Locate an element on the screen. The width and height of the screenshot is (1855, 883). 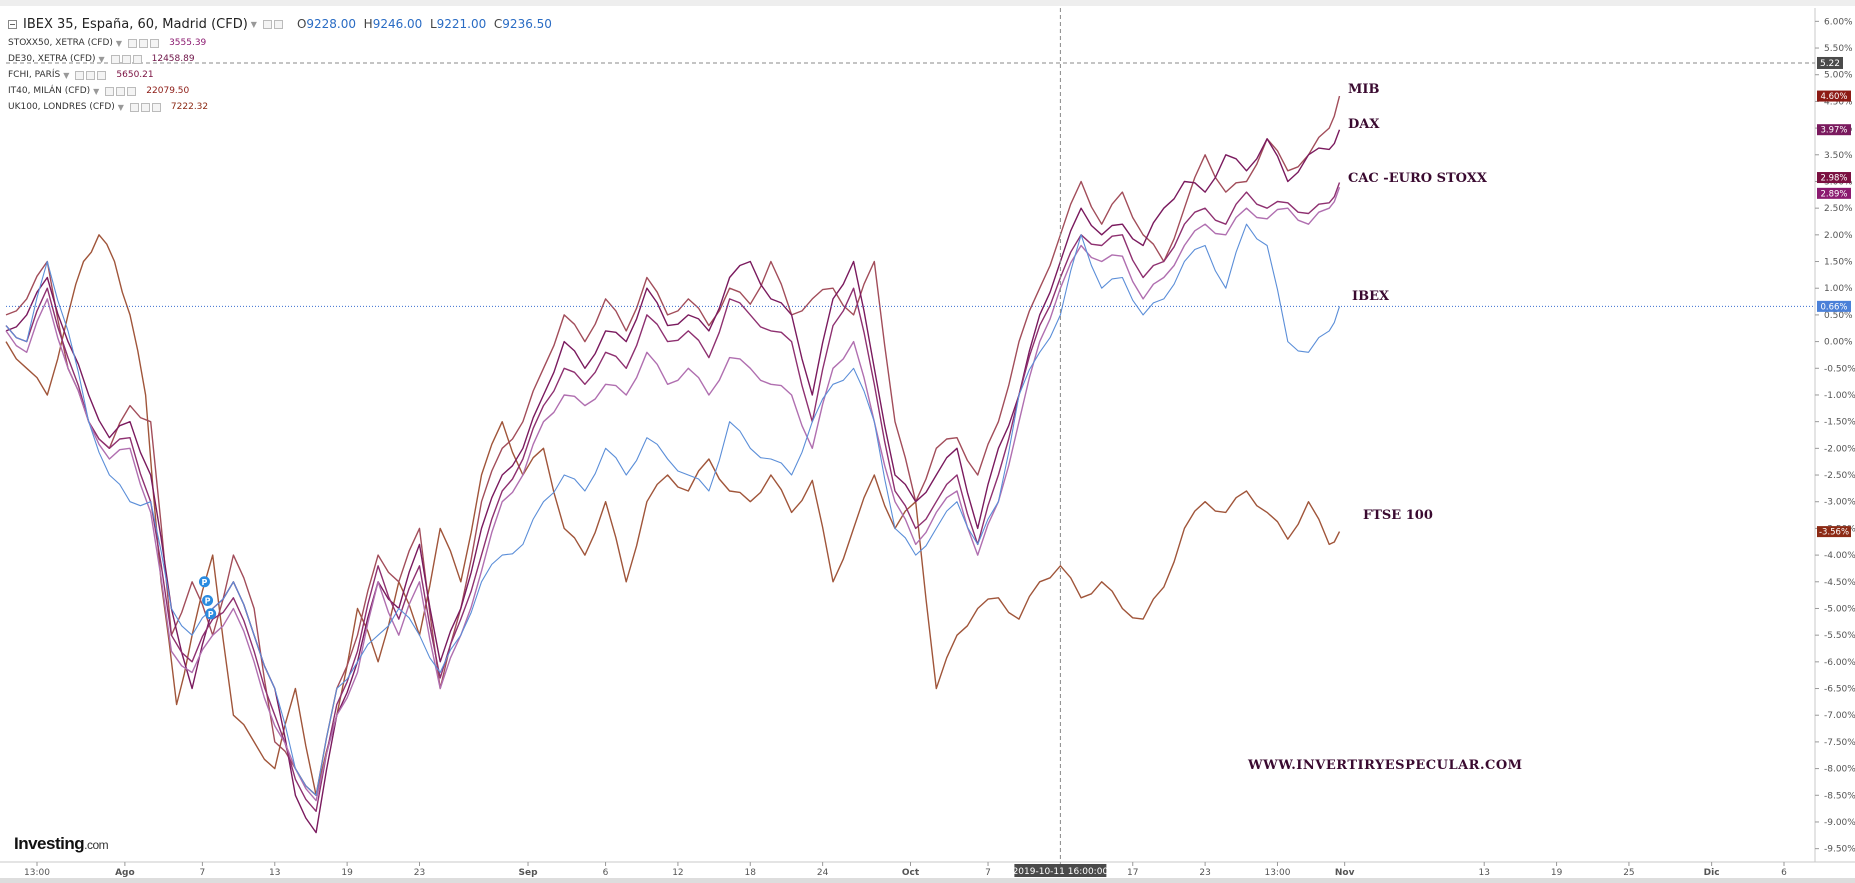
legend-item-uk100: UK100, LONDRES (CFD) ▼ 7222.32 is located at coordinates (108, 107).